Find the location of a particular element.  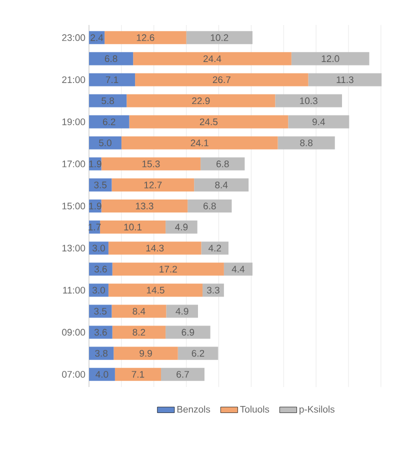

data-label: 11.3 is located at coordinates (345, 80).